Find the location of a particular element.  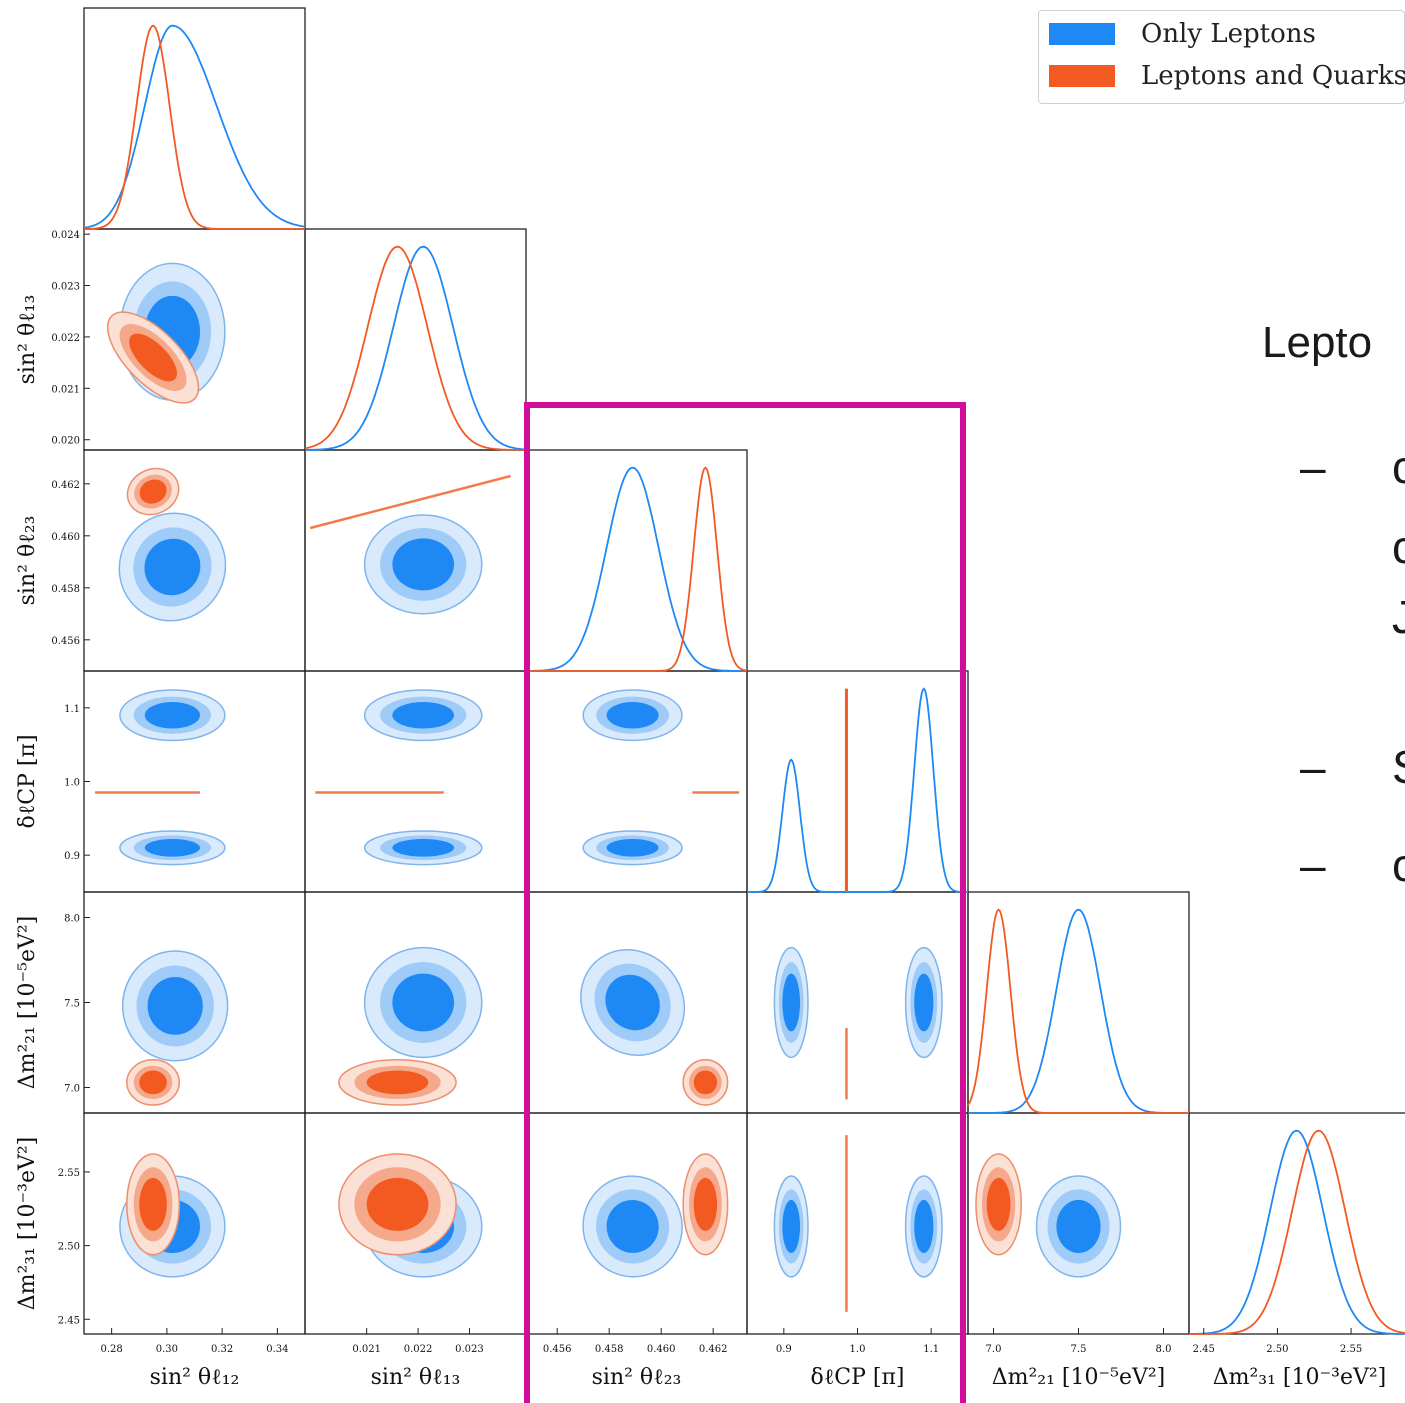

y-tick-label: 0.462 is located at coordinates (65, 485).